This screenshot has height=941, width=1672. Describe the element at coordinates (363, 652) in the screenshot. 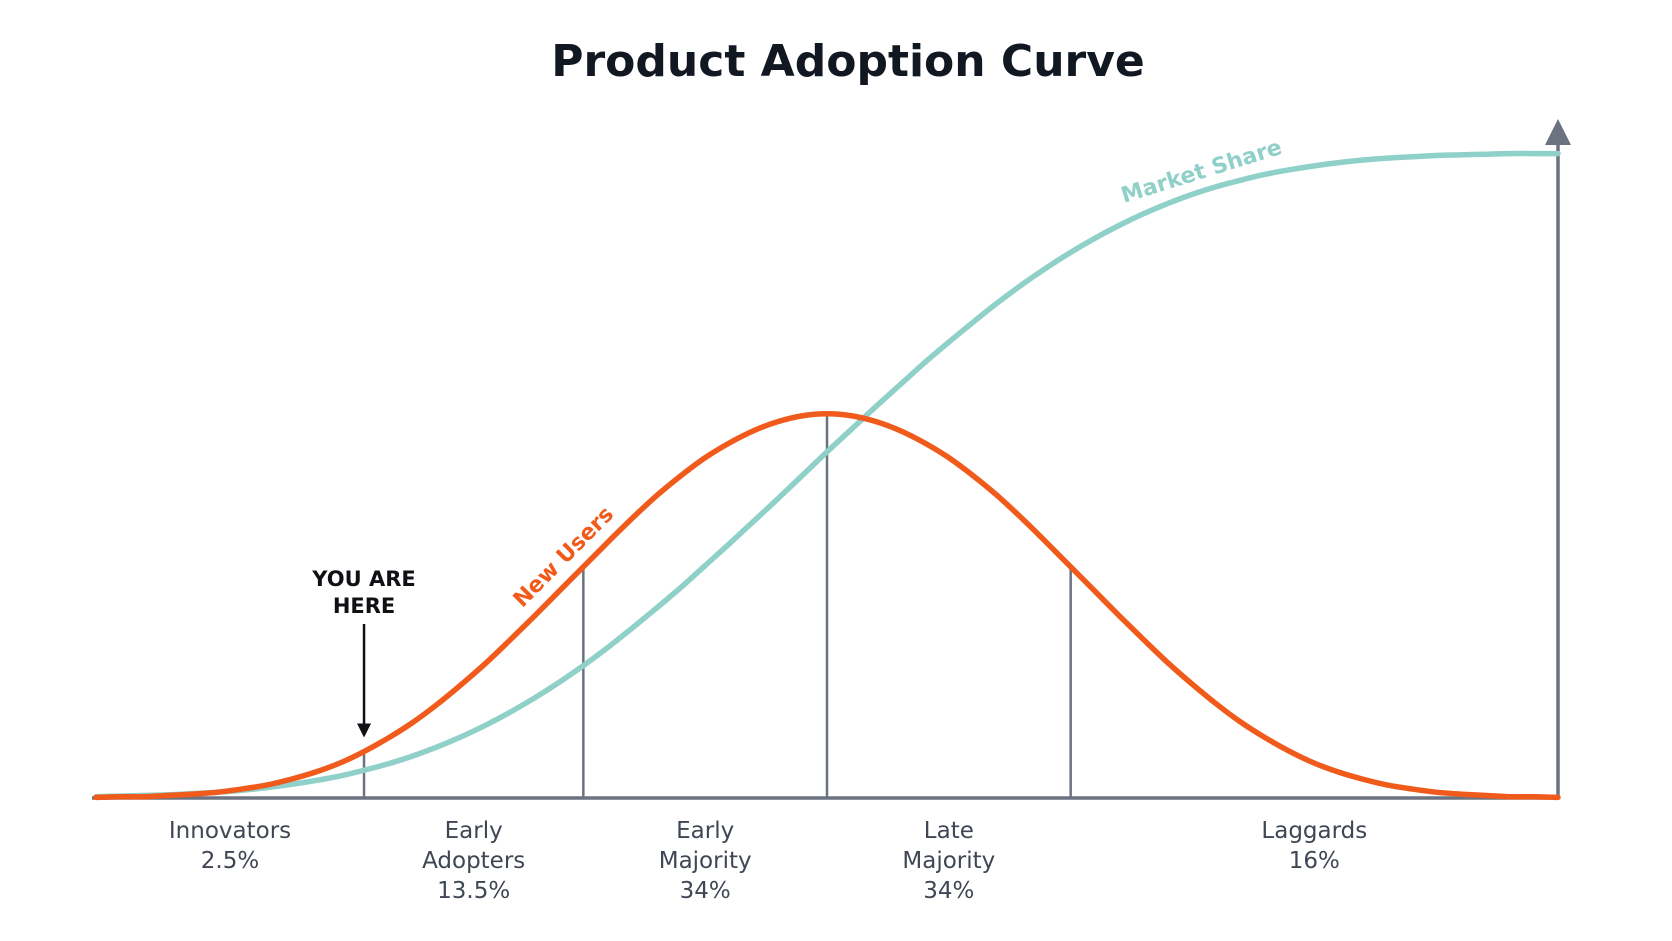

I see `you-are-here-annotation: YOU ARE HERE` at that location.